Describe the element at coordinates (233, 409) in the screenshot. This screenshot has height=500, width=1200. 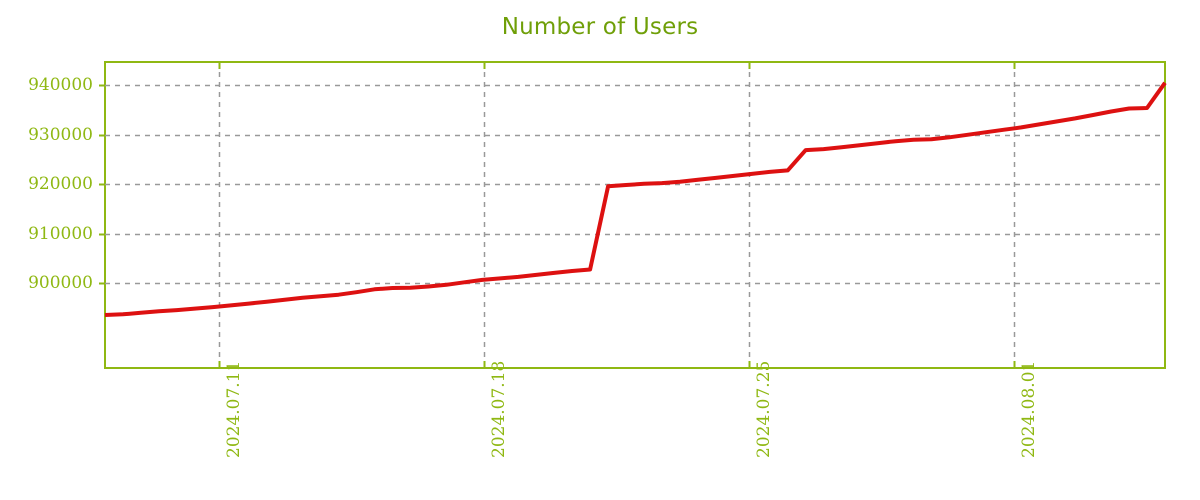
I see `x-axis-tick-label: 2024.07.11` at that location.